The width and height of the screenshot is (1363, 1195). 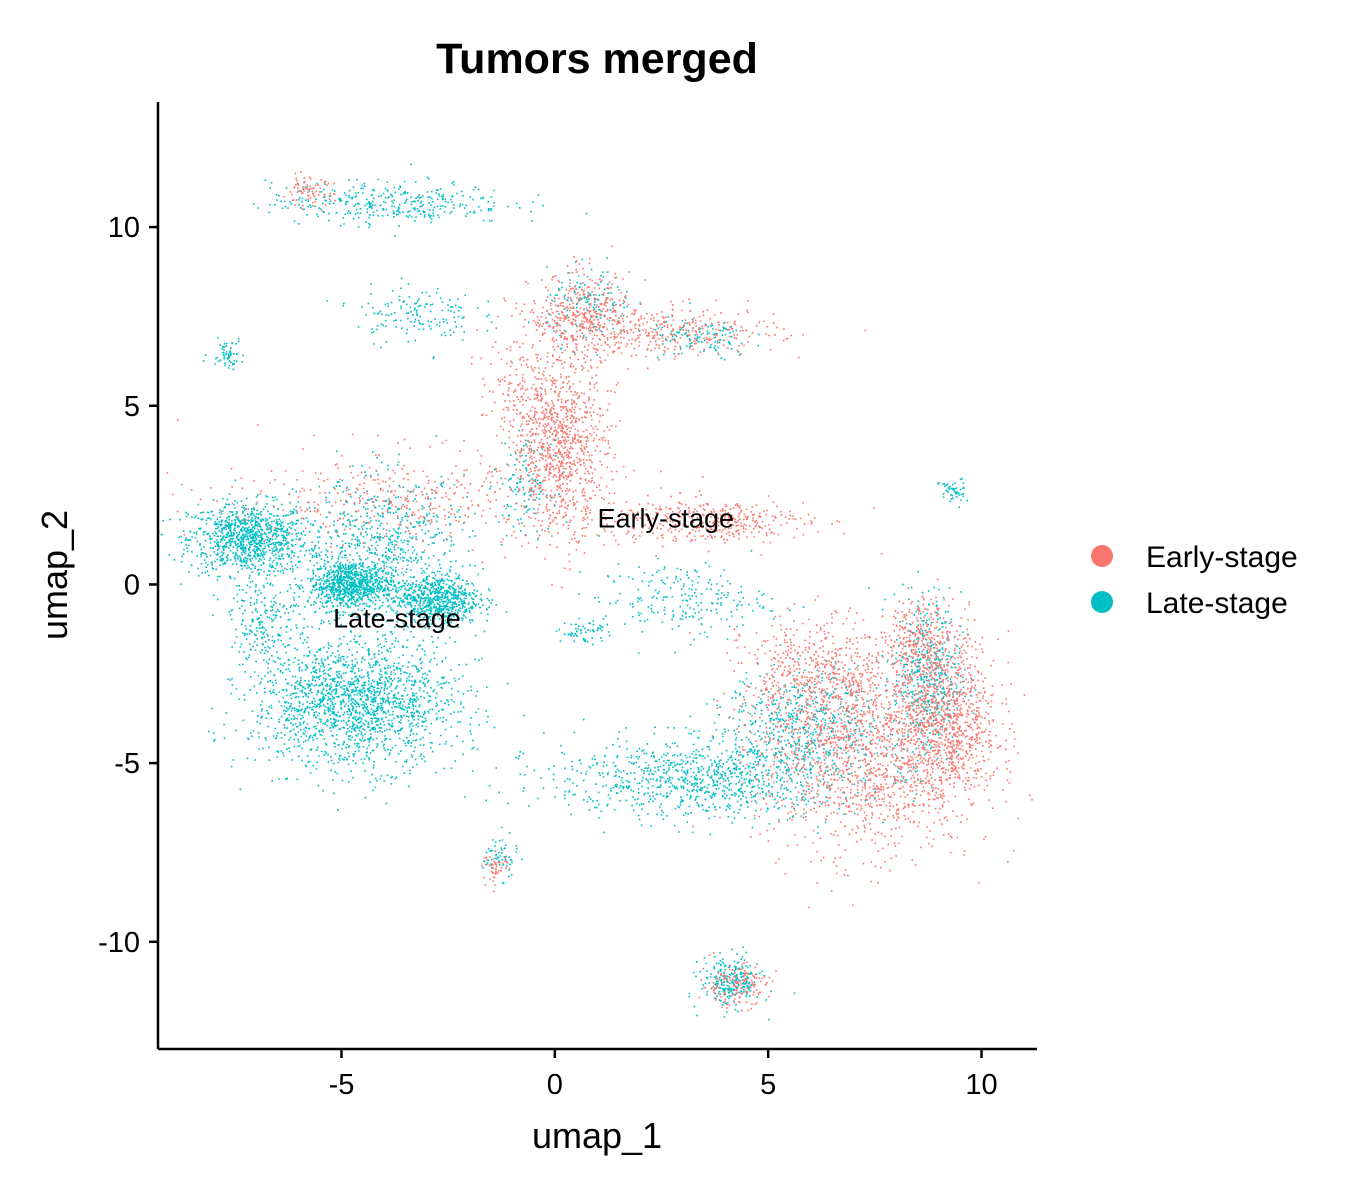 What do you see at coordinates (132, 407) in the screenshot?
I see `y-tick-label: 5` at bounding box center [132, 407].